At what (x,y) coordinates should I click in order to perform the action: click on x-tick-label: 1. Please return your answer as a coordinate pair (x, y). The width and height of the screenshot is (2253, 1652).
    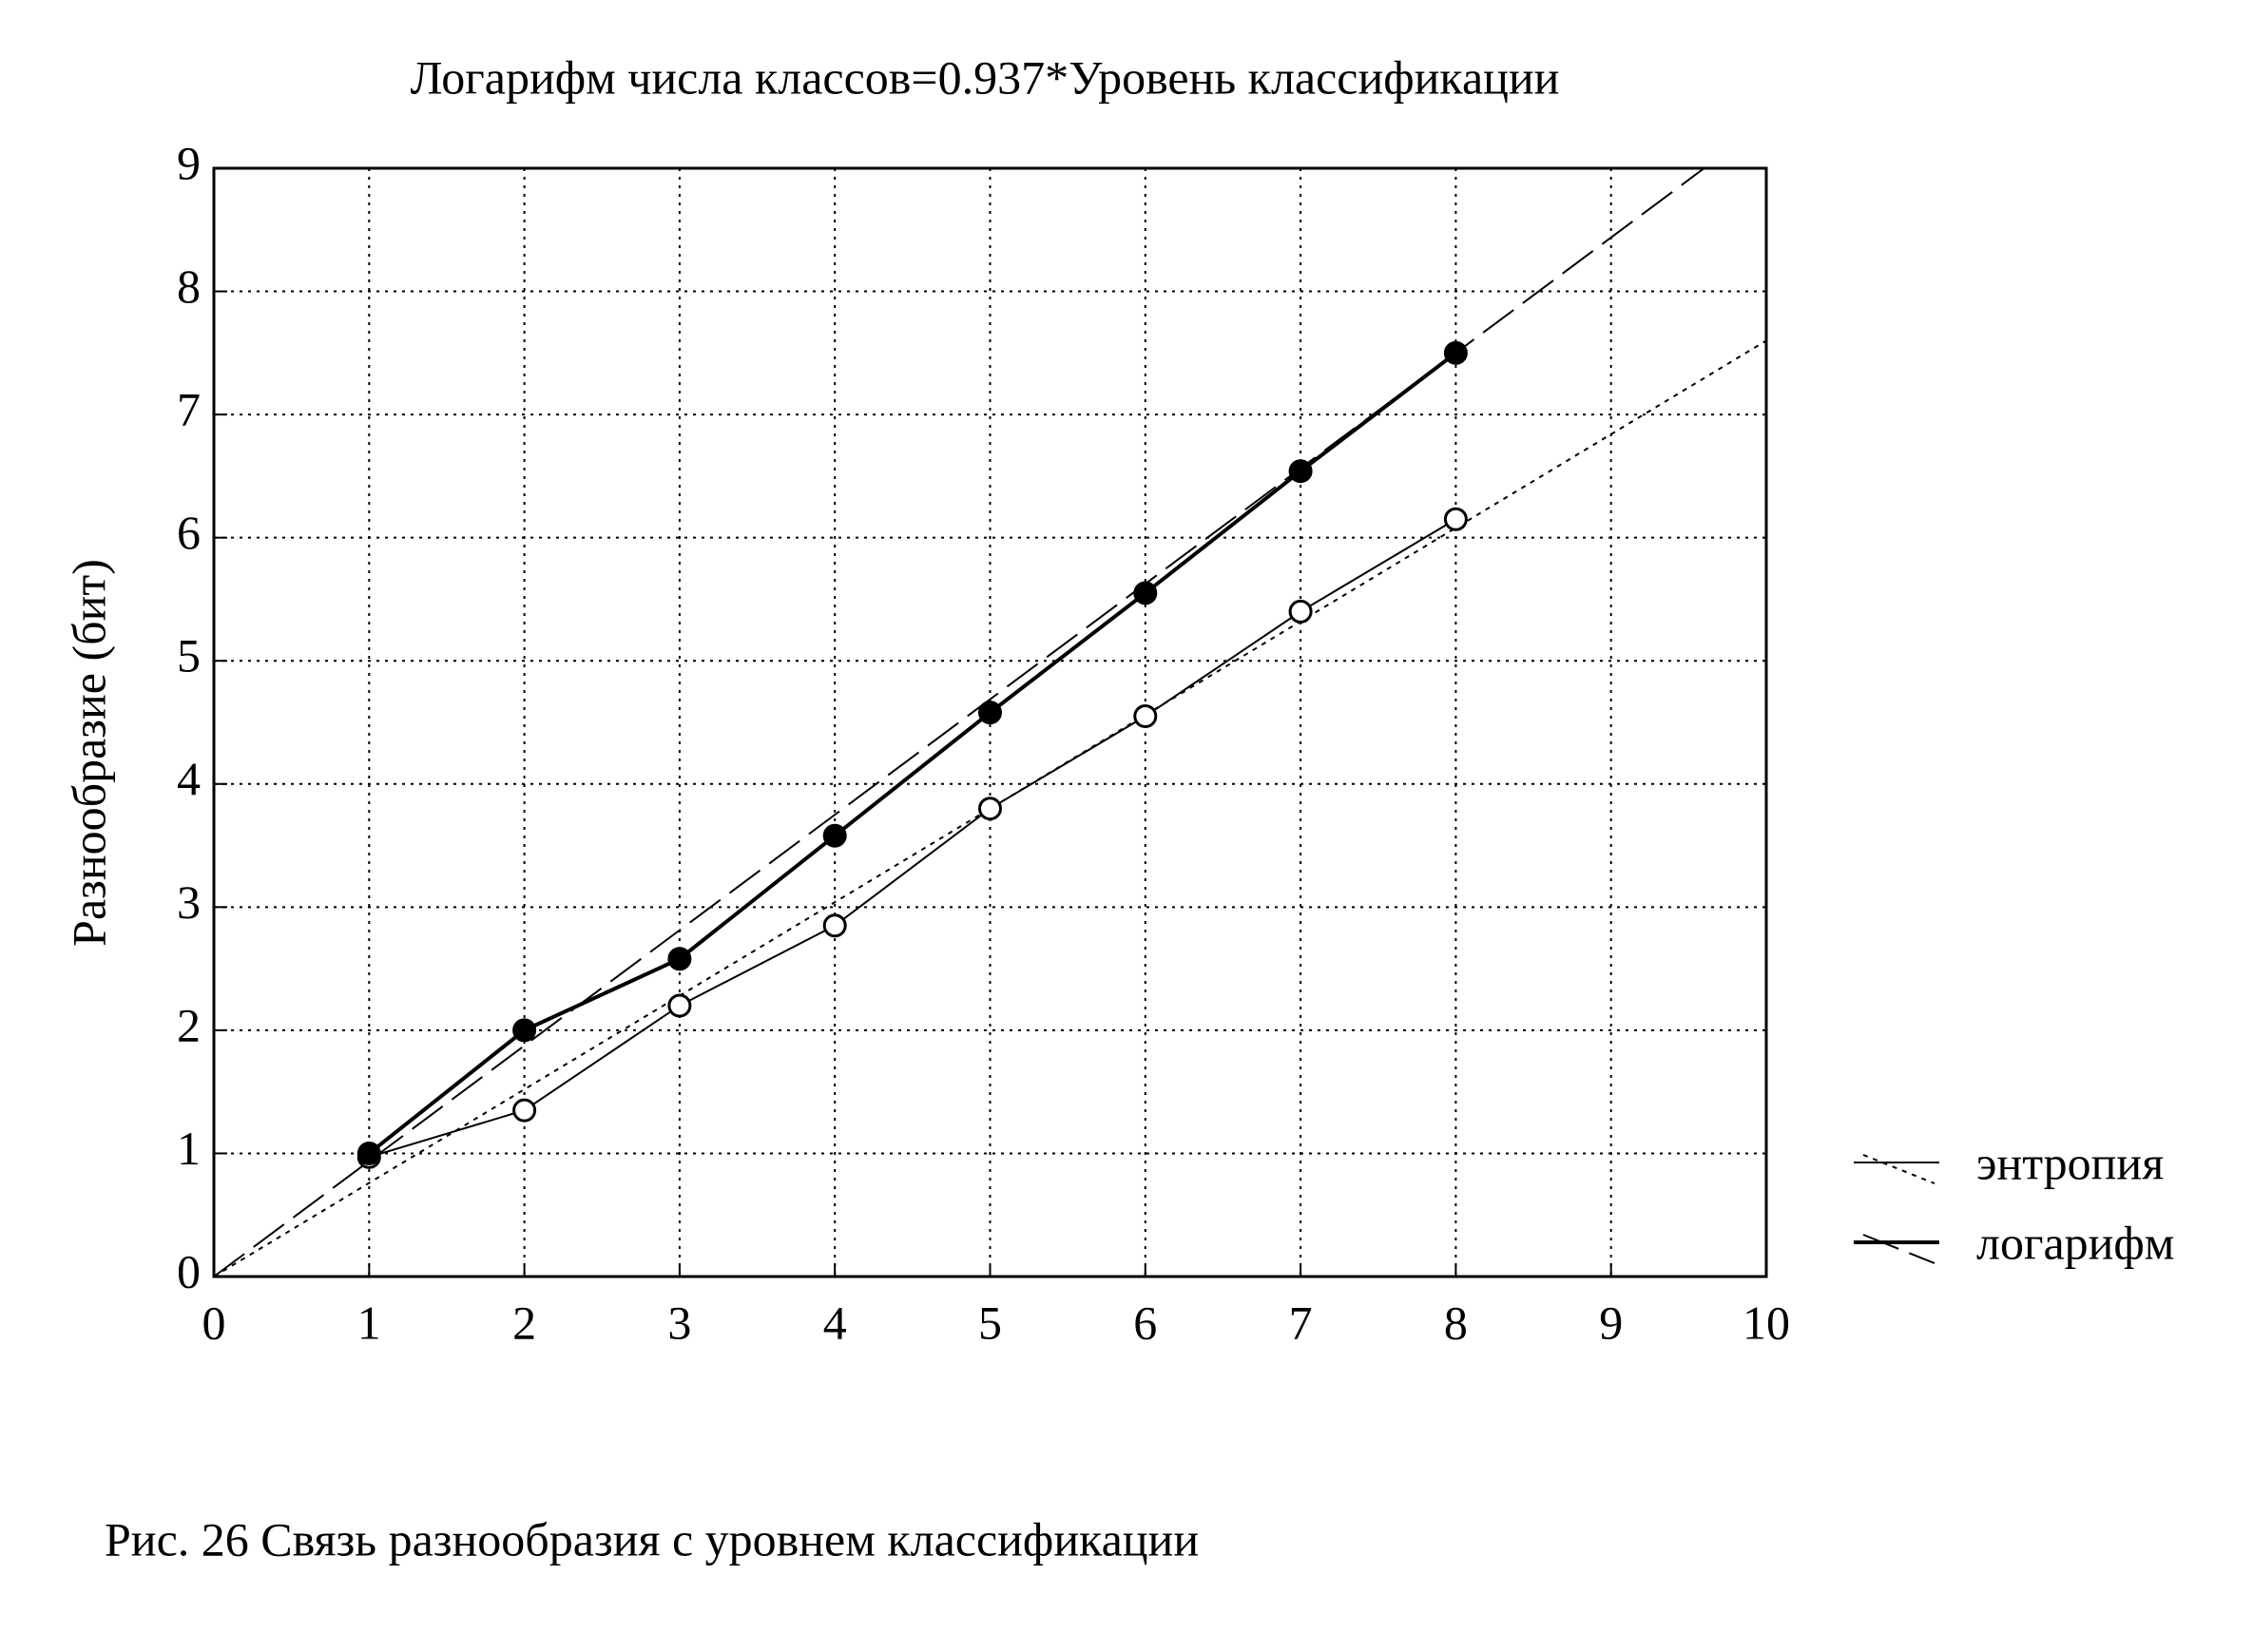
    Looking at the image, I should click on (369, 1322).